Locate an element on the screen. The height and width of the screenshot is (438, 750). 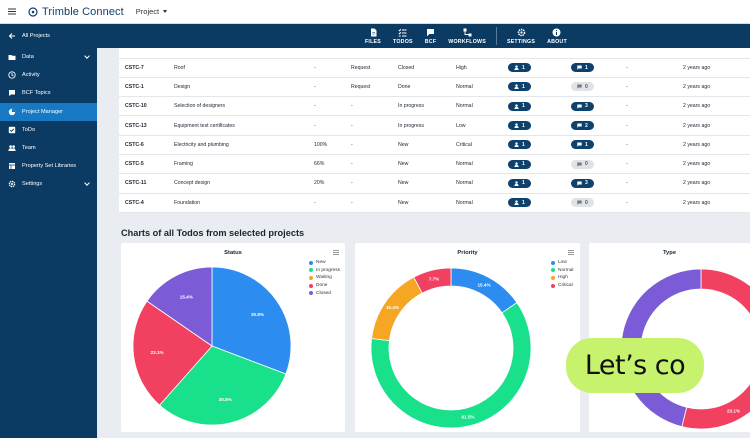
comment-count: 1 is located at coordinates (586, 144).